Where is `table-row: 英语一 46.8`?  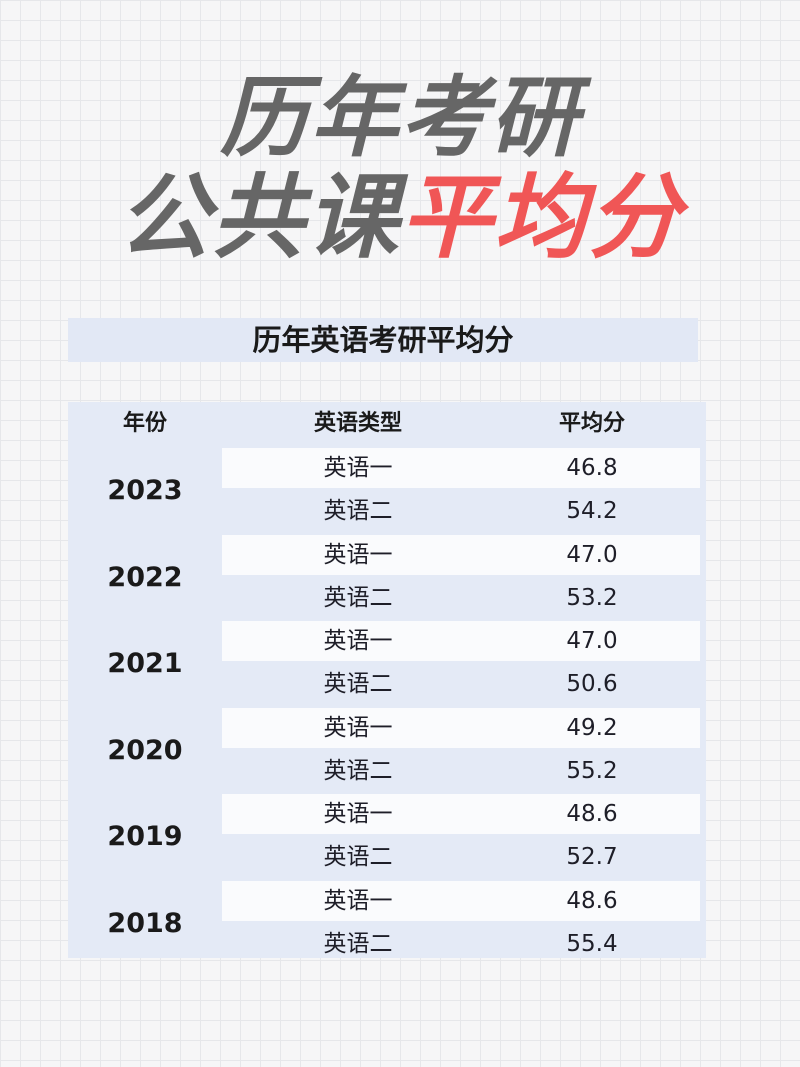
table-row: 英语一 46.8 is located at coordinates (461, 468).